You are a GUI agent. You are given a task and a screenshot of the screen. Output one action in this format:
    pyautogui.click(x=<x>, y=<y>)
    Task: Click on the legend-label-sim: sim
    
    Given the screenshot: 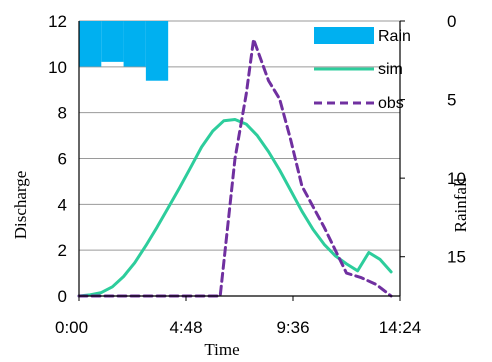 What is the action you would take?
    pyautogui.click(x=390, y=69)
    